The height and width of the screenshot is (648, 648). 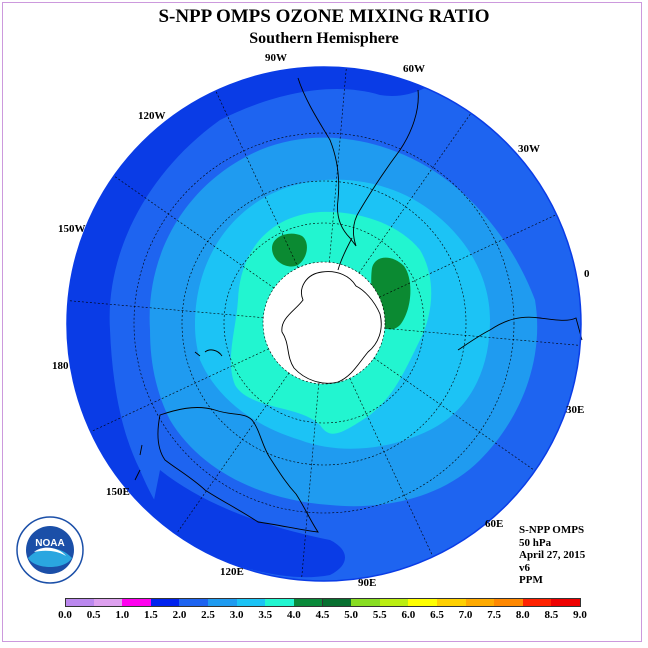 I want to click on colorbar-label: 8.5, so click(x=551, y=615).